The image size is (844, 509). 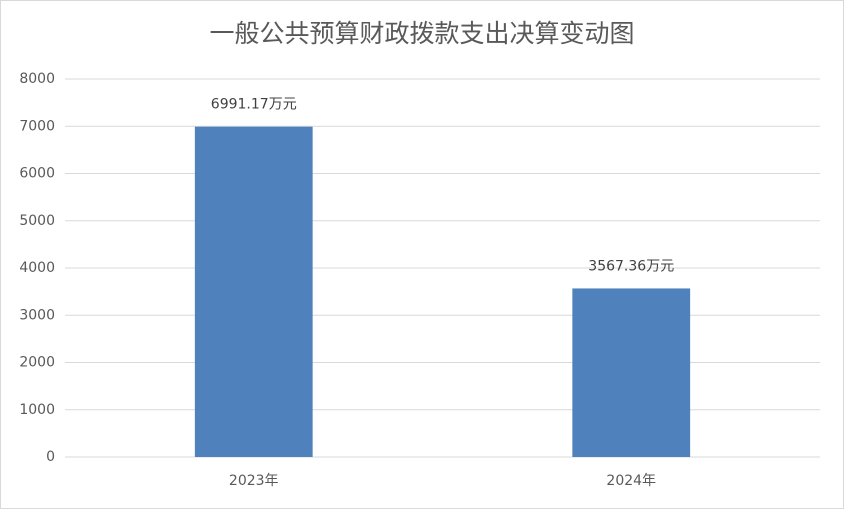 What do you see at coordinates (37, 79) in the screenshot?
I see `y-tick-label: 8000` at bounding box center [37, 79].